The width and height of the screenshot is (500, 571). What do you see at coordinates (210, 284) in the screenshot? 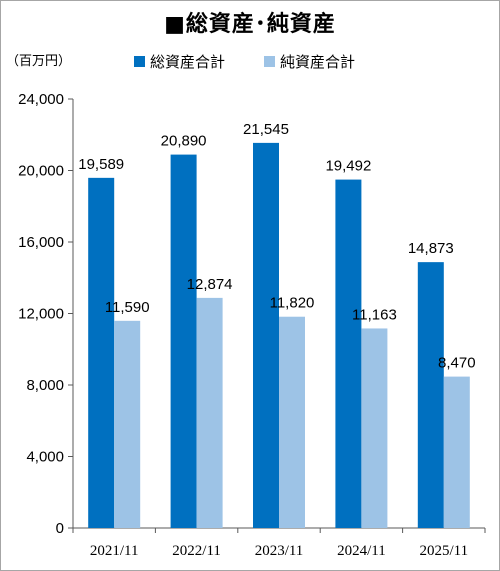
I see `data-label-net-assets: 12,874` at bounding box center [210, 284].